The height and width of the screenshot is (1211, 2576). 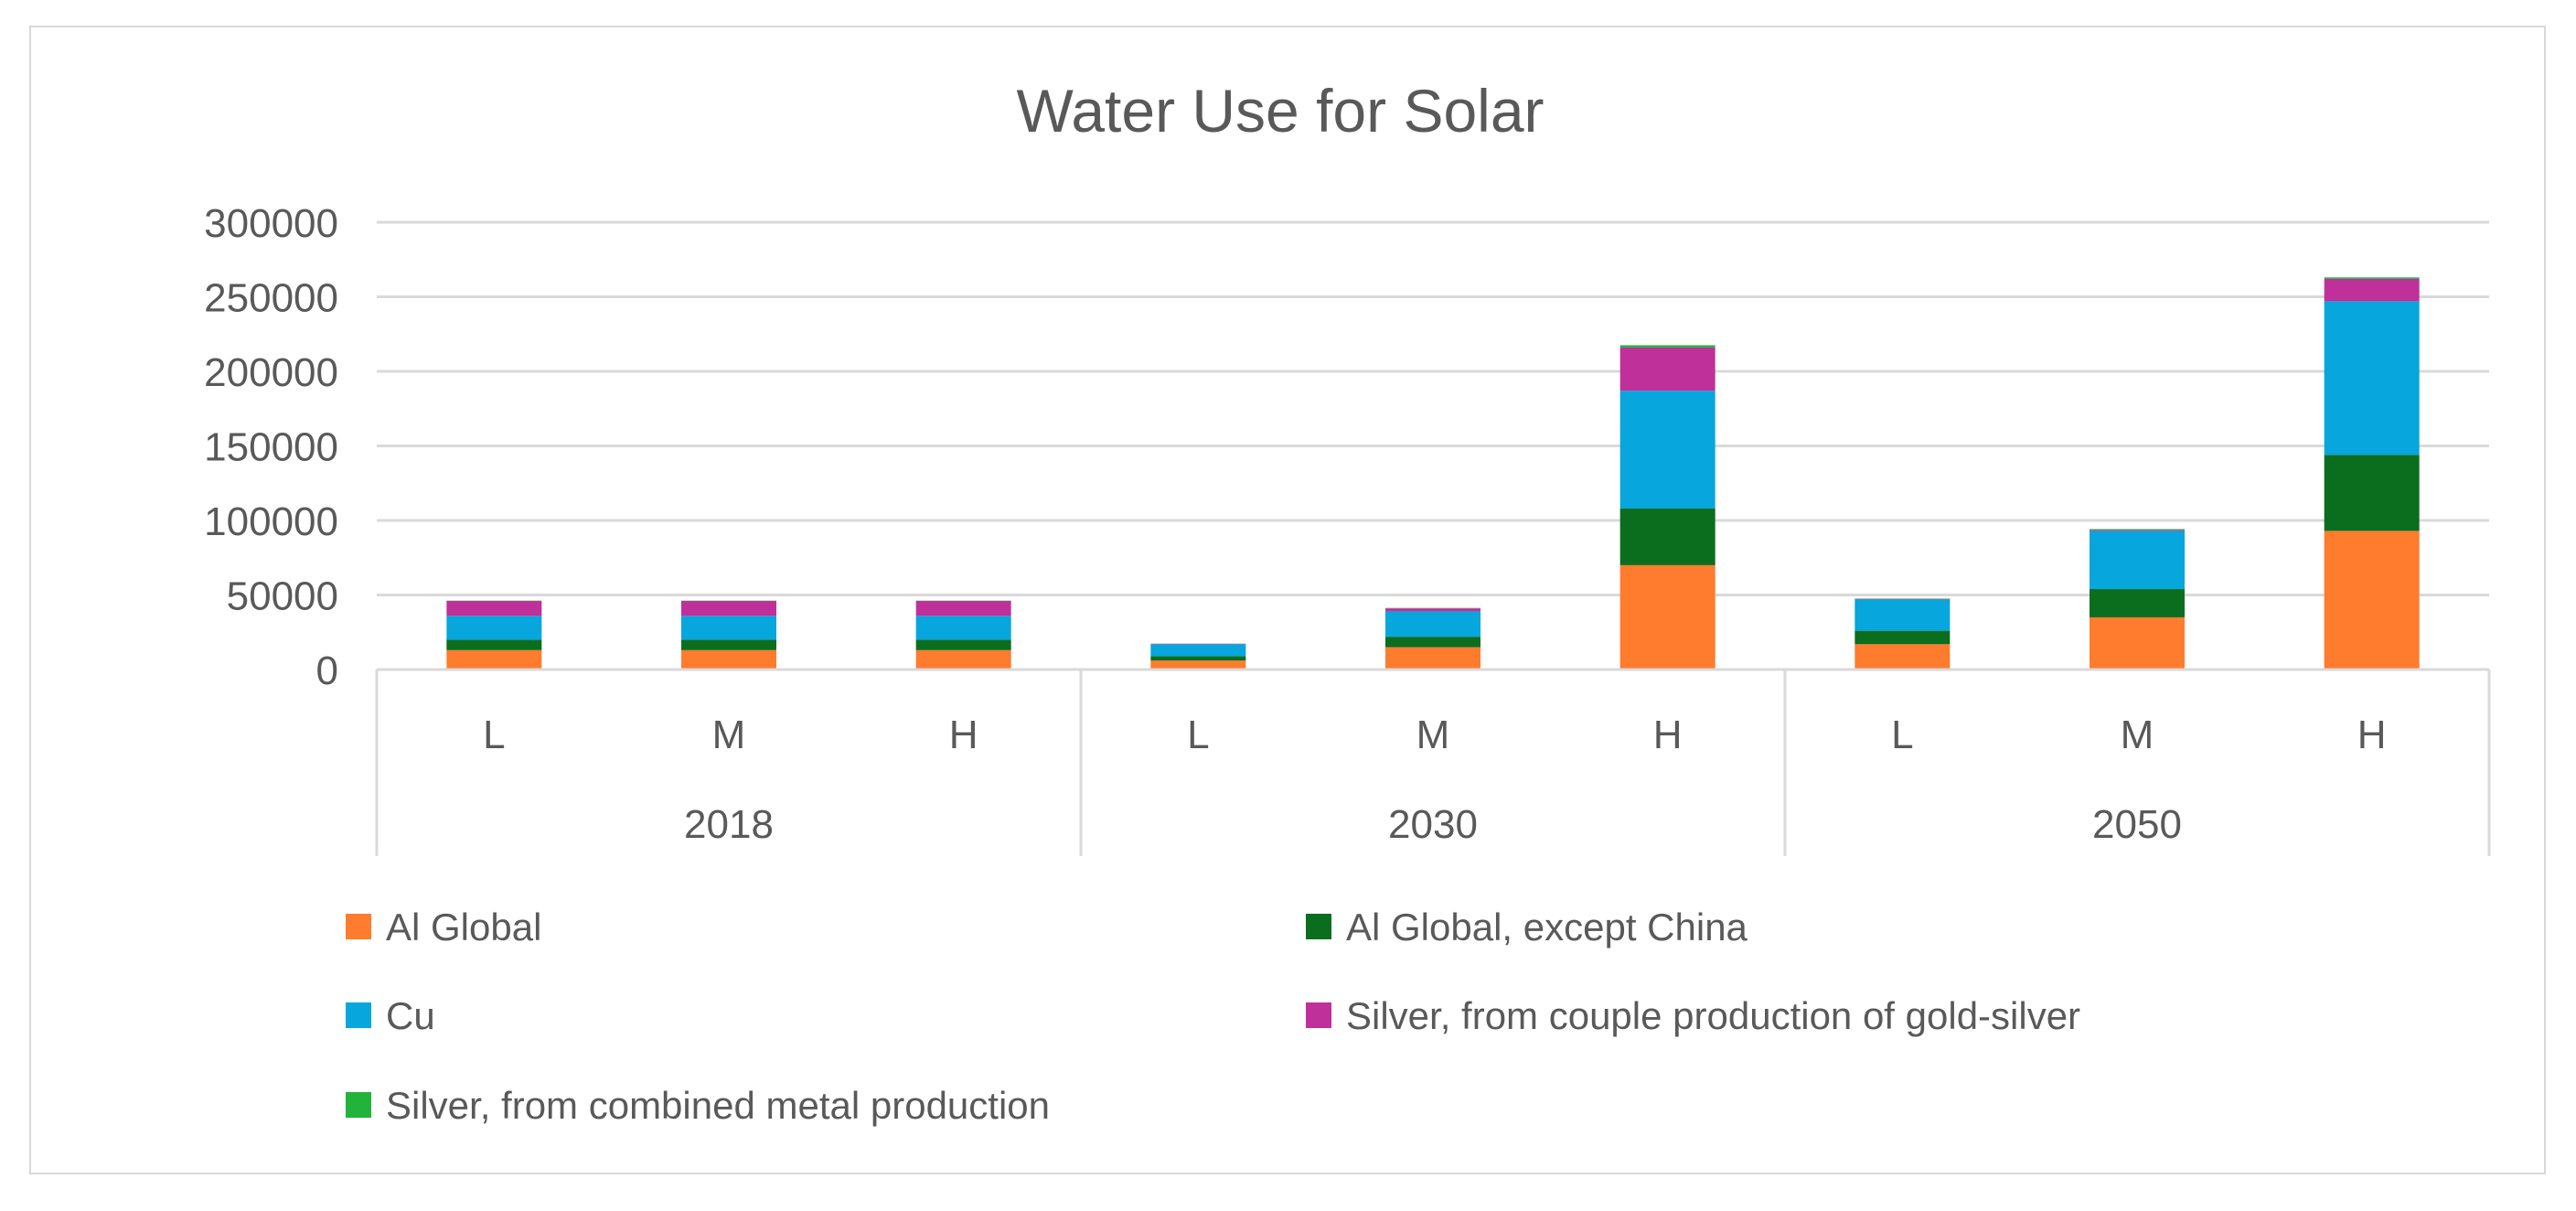 I want to click on y-tick-label: 50000, so click(x=282, y=596).